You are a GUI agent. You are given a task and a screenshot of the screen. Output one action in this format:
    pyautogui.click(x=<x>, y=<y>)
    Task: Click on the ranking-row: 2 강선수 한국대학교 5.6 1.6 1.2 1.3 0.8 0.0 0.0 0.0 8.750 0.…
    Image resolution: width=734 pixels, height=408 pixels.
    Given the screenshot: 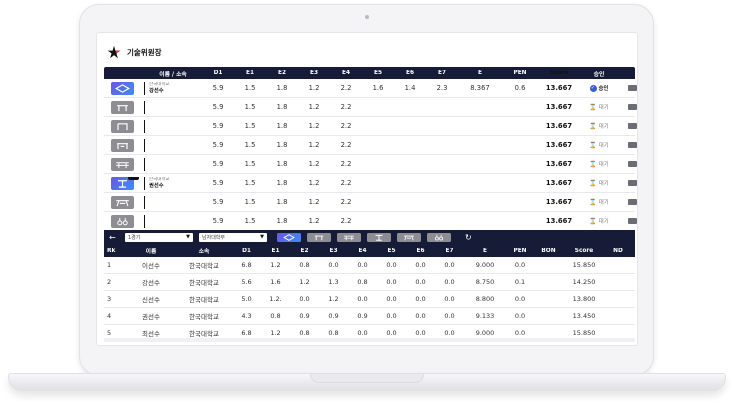 What is the action you would take?
    pyautogui.click(x=369, y=282)
    